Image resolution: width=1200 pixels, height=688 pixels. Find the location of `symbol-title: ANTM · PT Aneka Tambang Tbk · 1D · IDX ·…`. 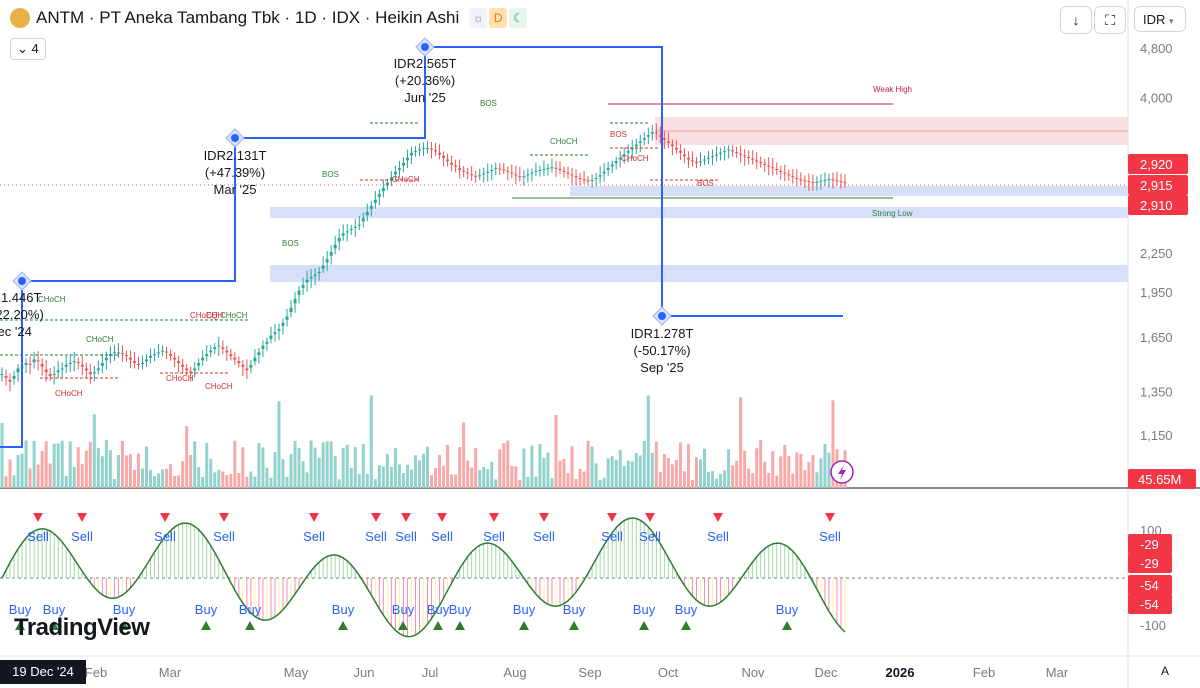

symbol-title: ANTM · PT Aneka Tambang Tbk · 1D · IDX ·… is located at coordinates (248, 17).